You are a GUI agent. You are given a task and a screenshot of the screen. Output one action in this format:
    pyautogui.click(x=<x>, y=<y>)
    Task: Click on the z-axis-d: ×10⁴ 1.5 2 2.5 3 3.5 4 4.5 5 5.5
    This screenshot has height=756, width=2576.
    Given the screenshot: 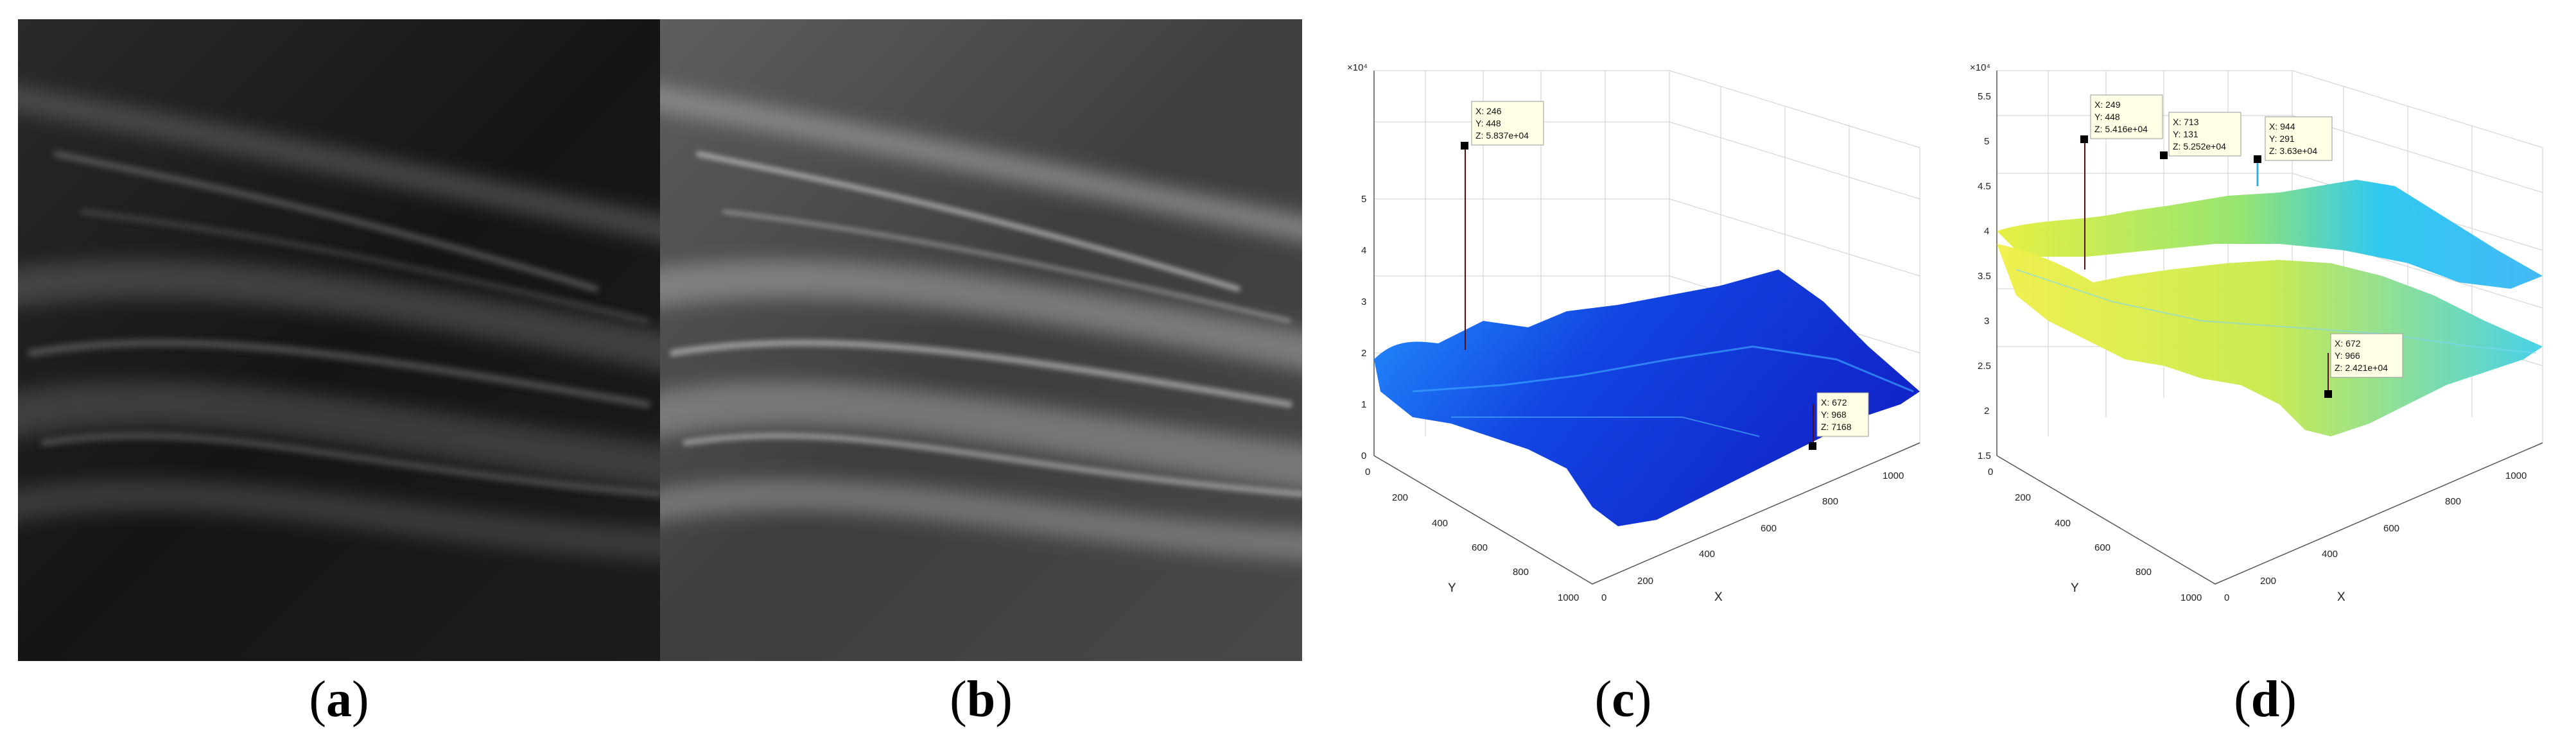 What is the action you would take?
    pyautogui.click(x=1980, y=261)
    